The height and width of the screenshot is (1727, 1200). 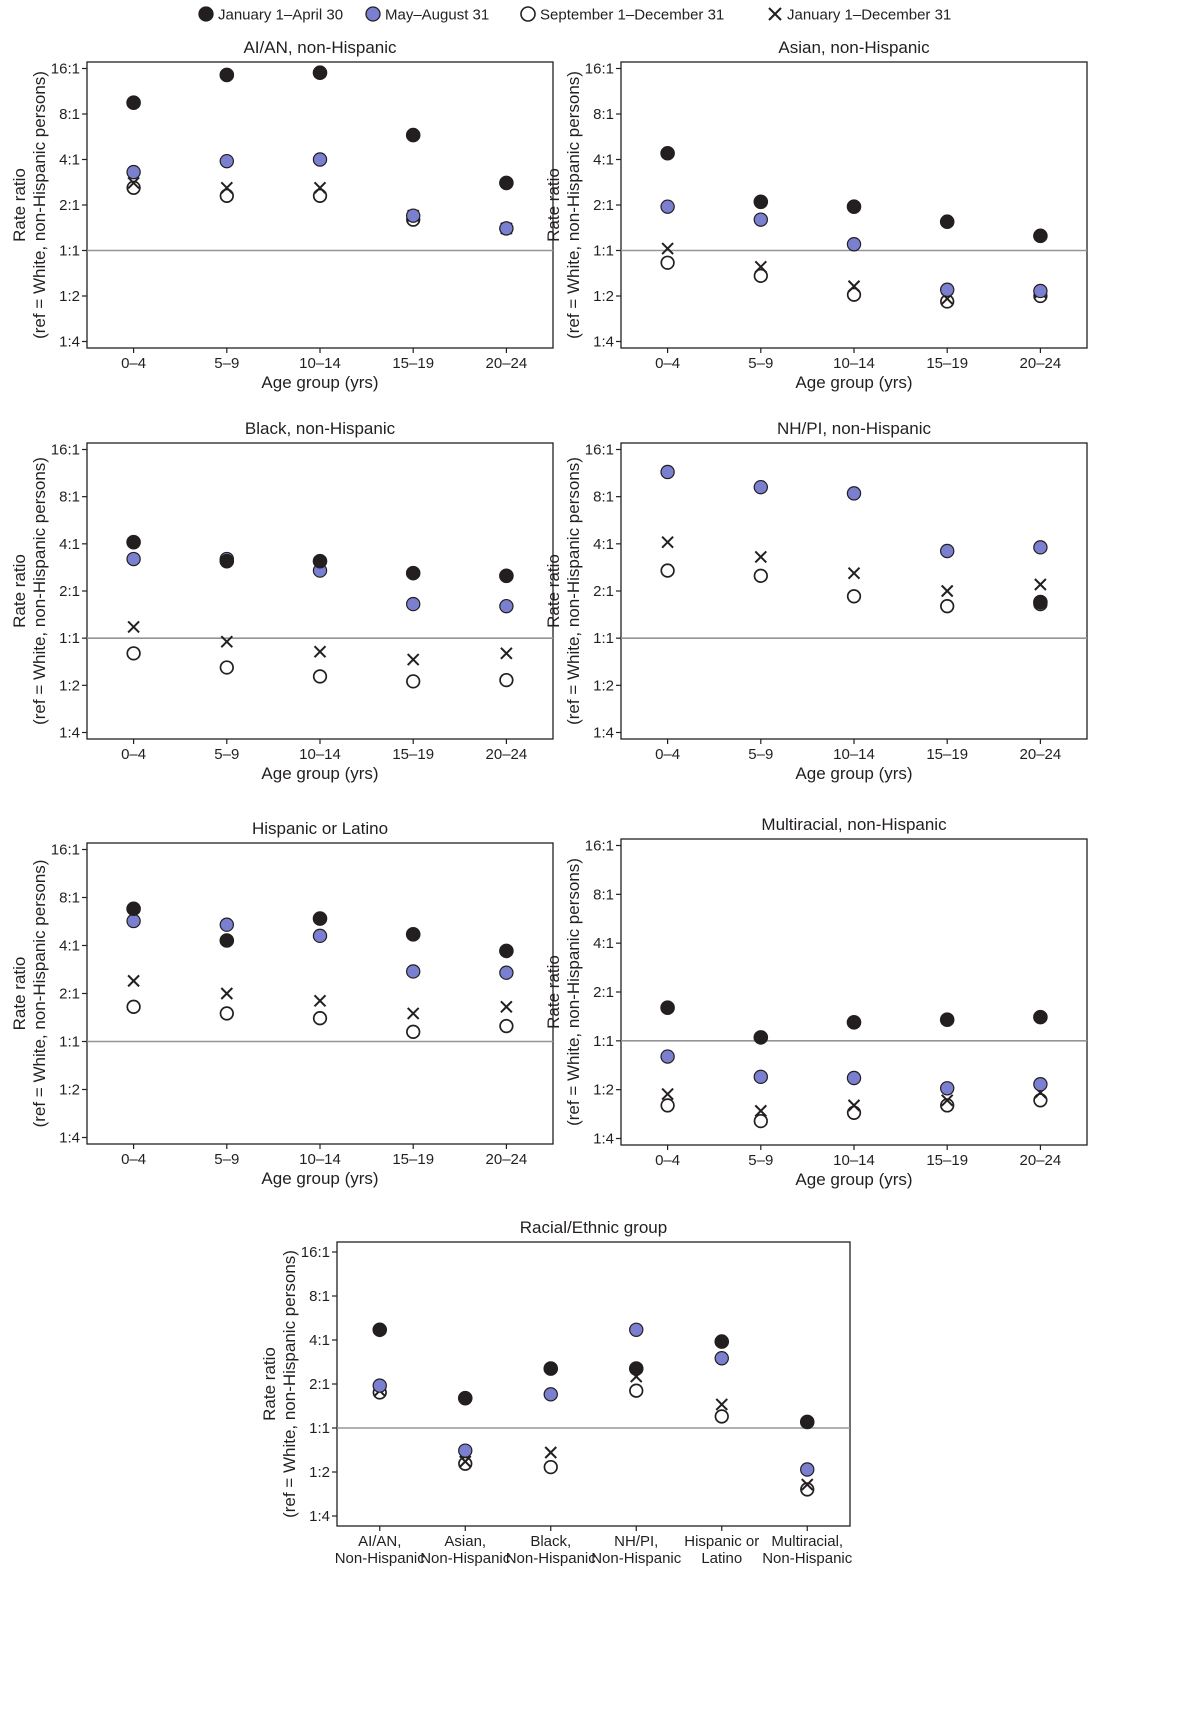 I want to click on chart-title: Multiracial, non-Hispanic, so click(x=854, y=824).